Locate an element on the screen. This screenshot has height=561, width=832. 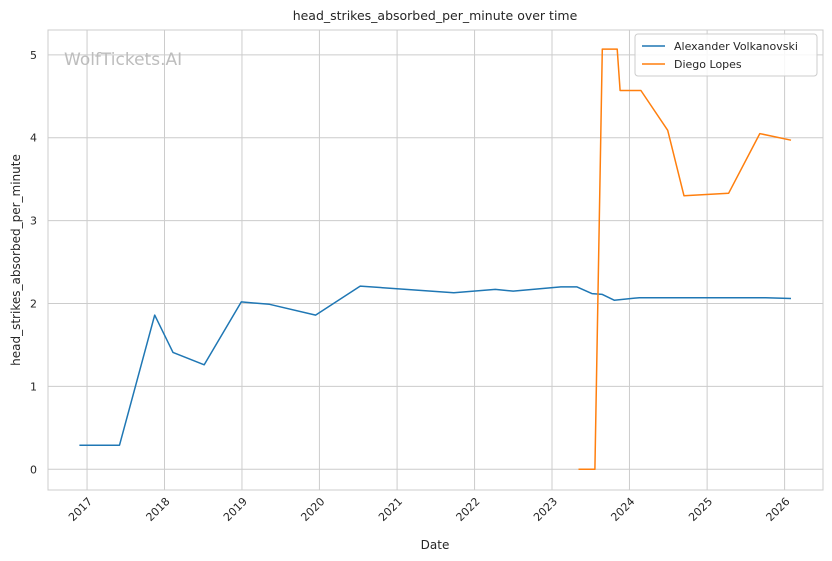
x-tick-label: 2020 is located at coordinates (312, 509).